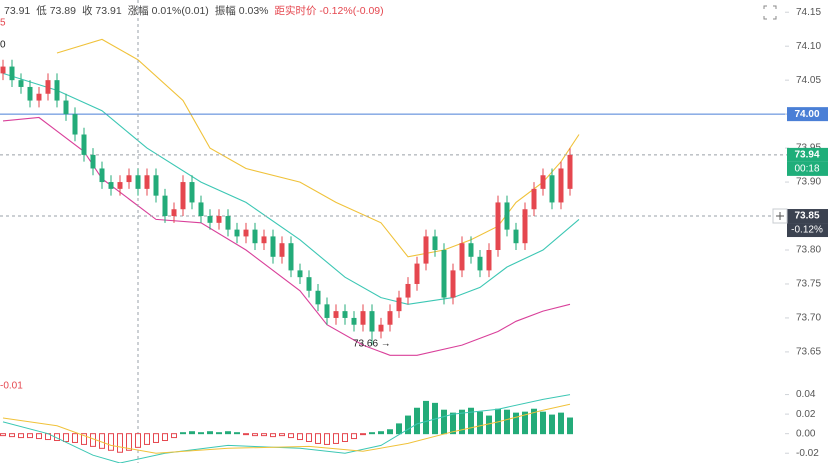 Image resolution: width=828 pixels, height=463 pixels. I want to click on macd-layer, so click(286, 428).